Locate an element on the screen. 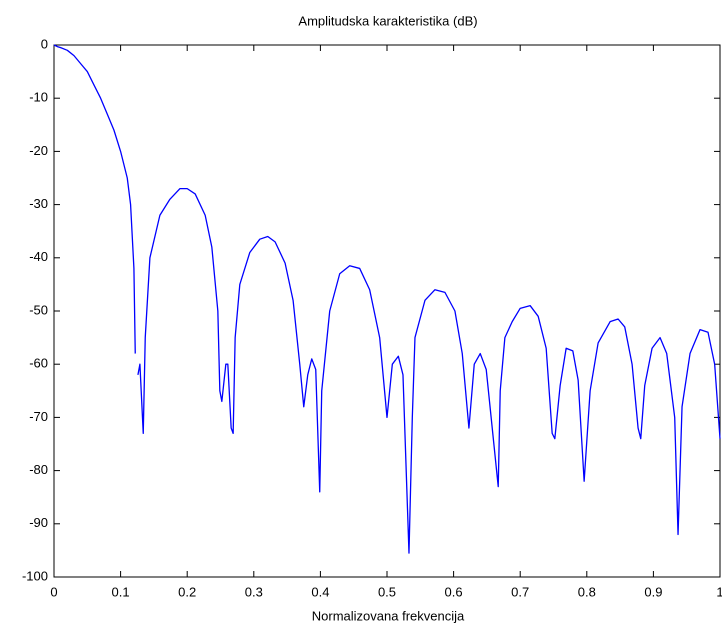 This screenshot has width=722, height=626. y-tick-label: -100 is located at coordinates (35, 575).